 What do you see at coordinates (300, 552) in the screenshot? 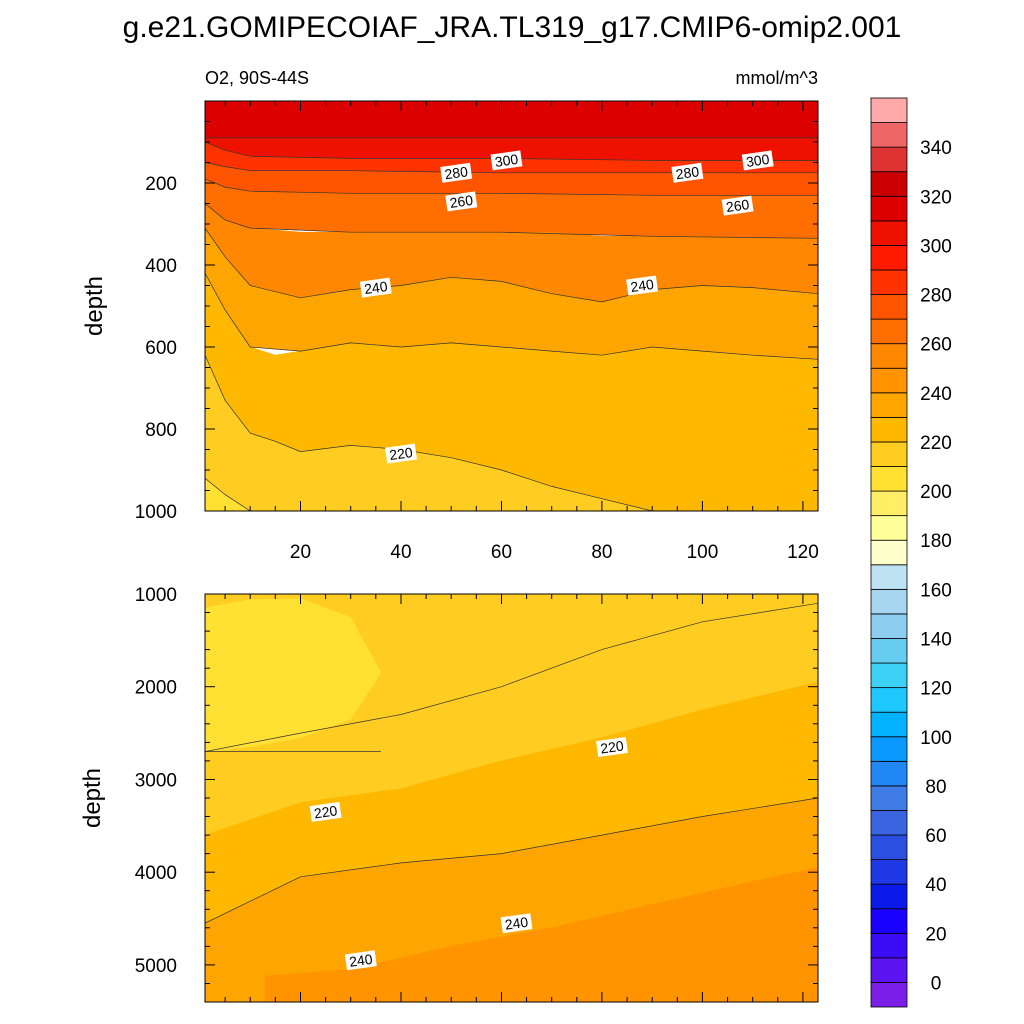
I see `x-tick-label: 20` at bounding box center [300, 552].